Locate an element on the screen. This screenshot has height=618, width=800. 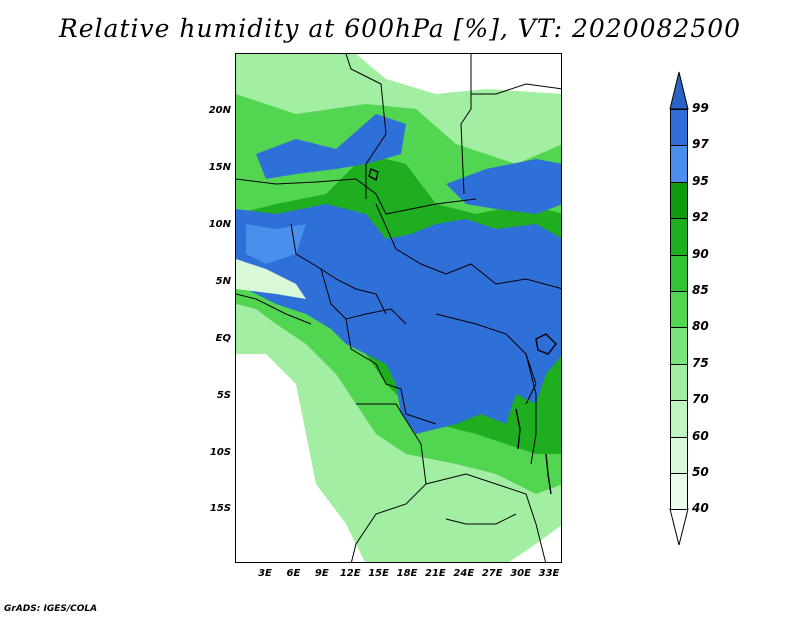
colorbar-label: 80 is located at coordinates (700, 326).